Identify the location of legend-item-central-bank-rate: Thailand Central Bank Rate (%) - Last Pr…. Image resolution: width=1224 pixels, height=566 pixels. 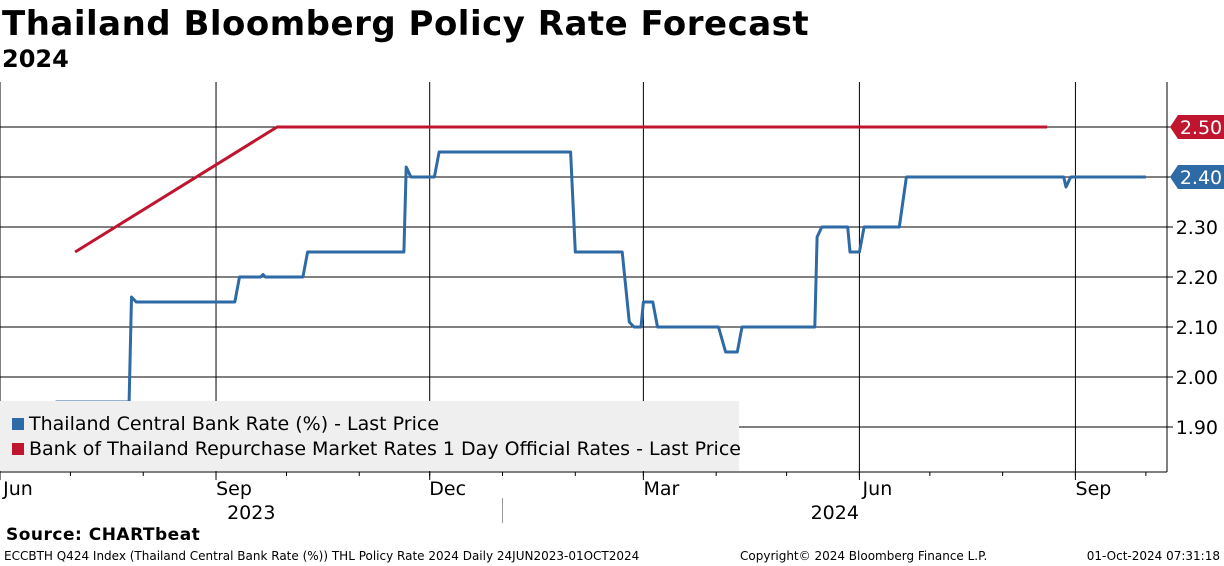
(225, 424).